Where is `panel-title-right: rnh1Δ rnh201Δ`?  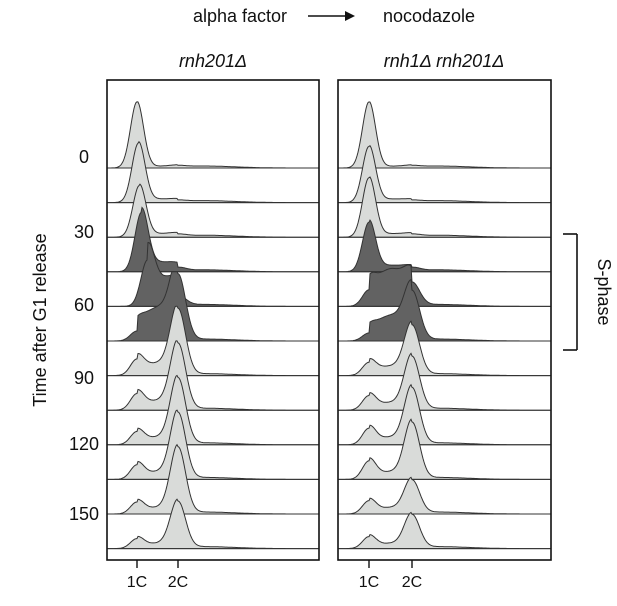 panel-title-right: rnh1Δ rnh201Δ is located at coordinates (444, 61).